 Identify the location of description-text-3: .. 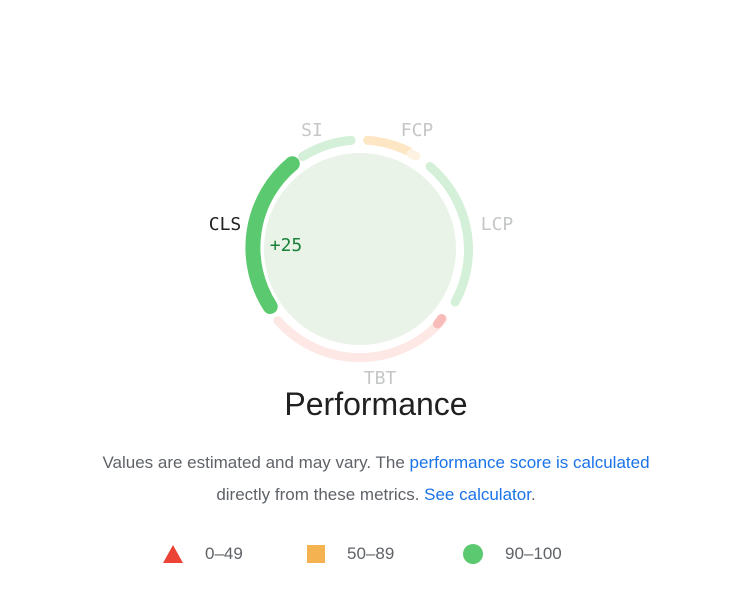
(533, 494).